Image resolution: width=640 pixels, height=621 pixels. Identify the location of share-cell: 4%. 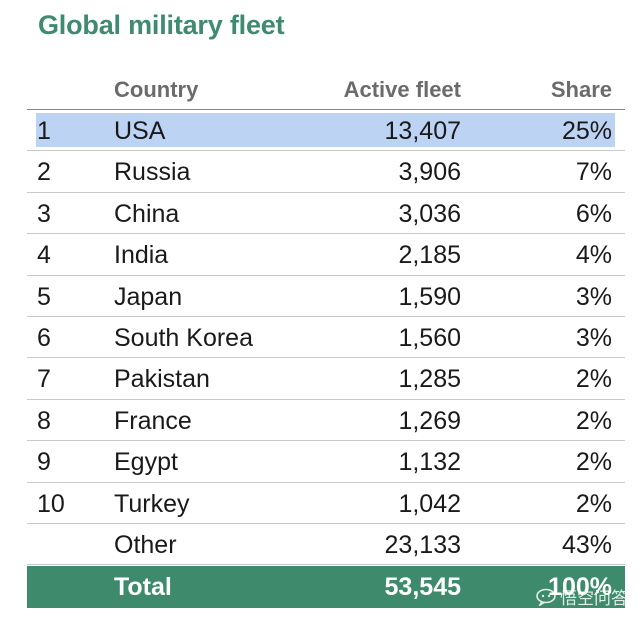
(593, 255).